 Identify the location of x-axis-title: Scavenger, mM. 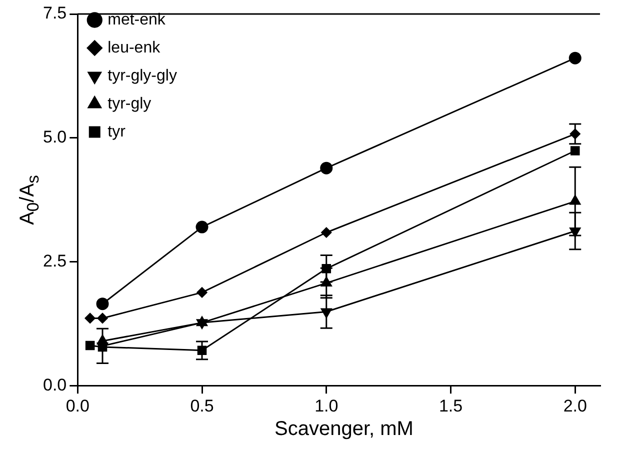
(344, 429).